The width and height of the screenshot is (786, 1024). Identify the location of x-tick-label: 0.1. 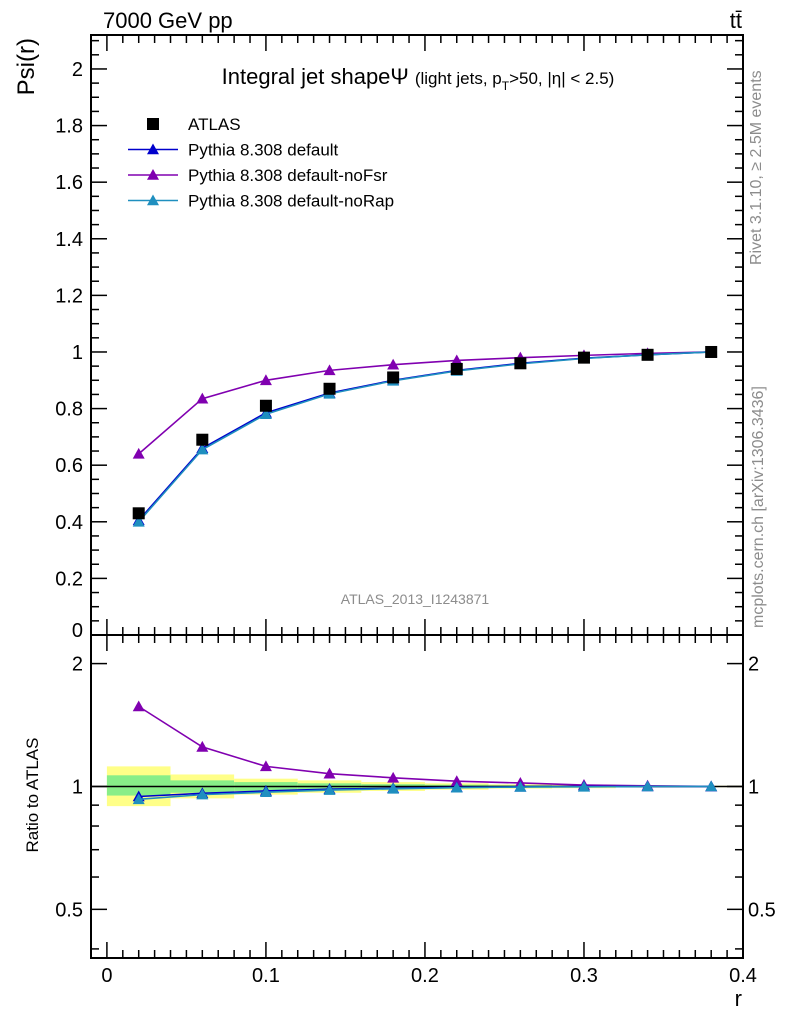
(266, 976).